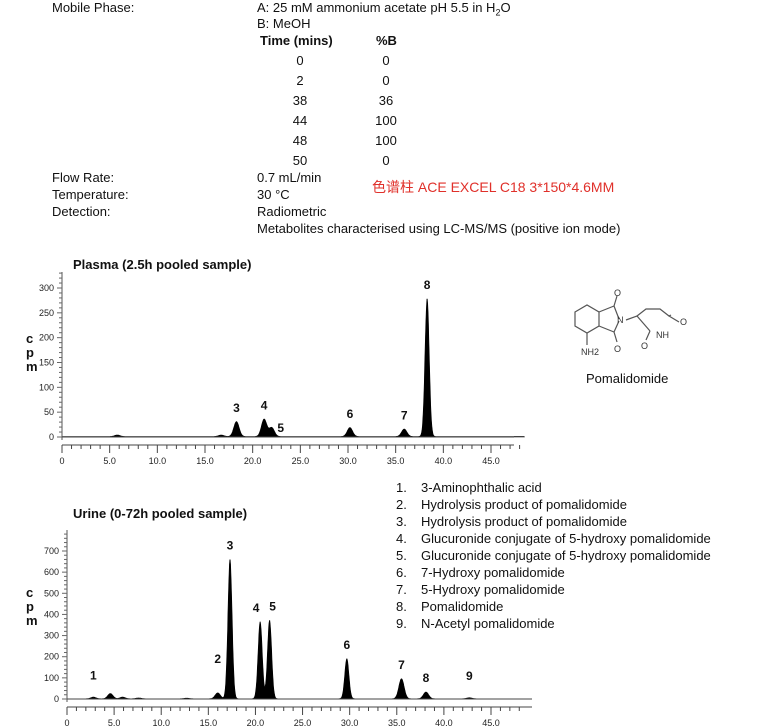 The image size is (757, 726). I want to click on plasma-title: Plasma (2.5h pooled sample), so click(162, 264).